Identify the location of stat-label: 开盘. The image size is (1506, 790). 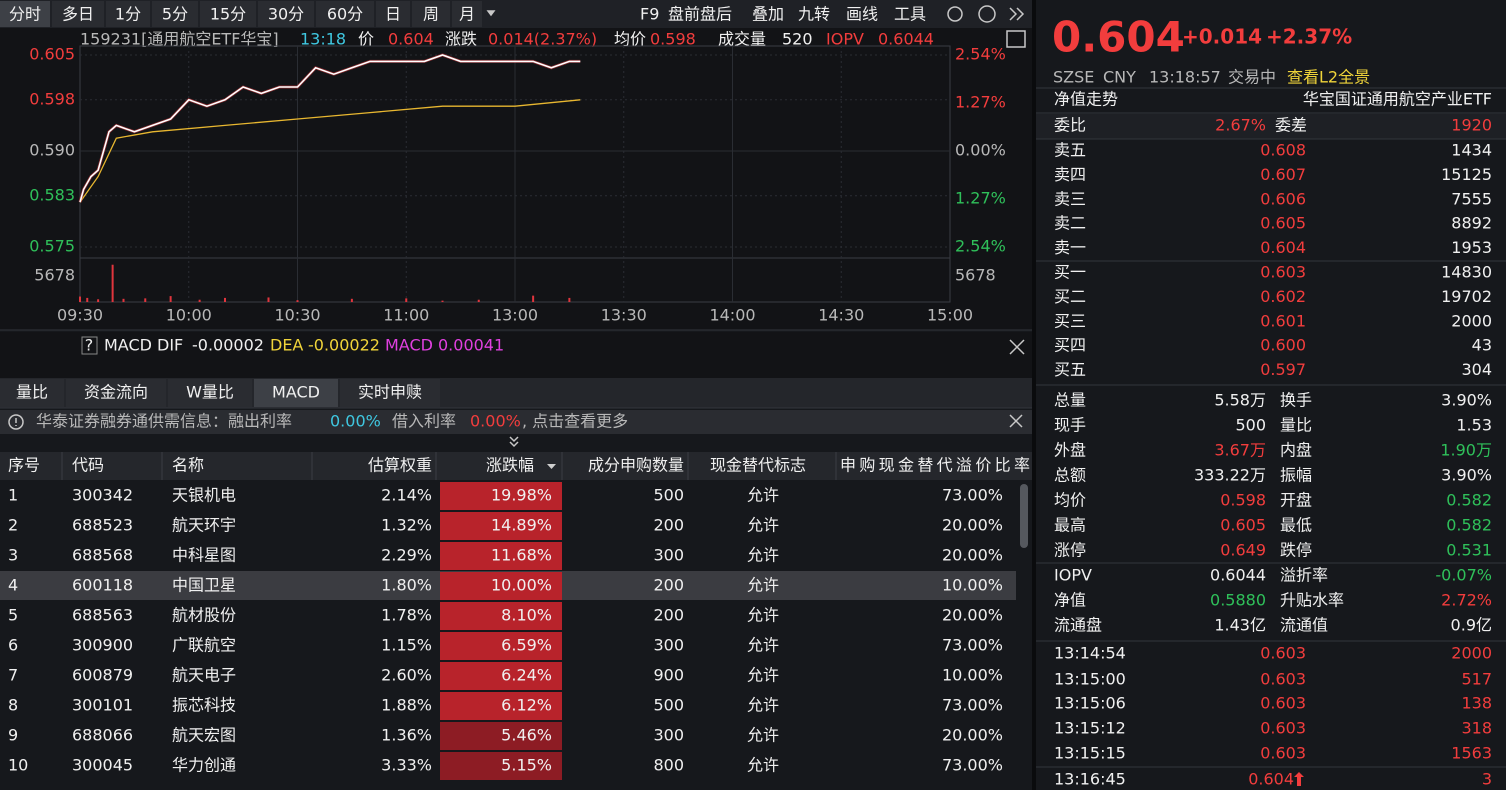
(1296, 500).